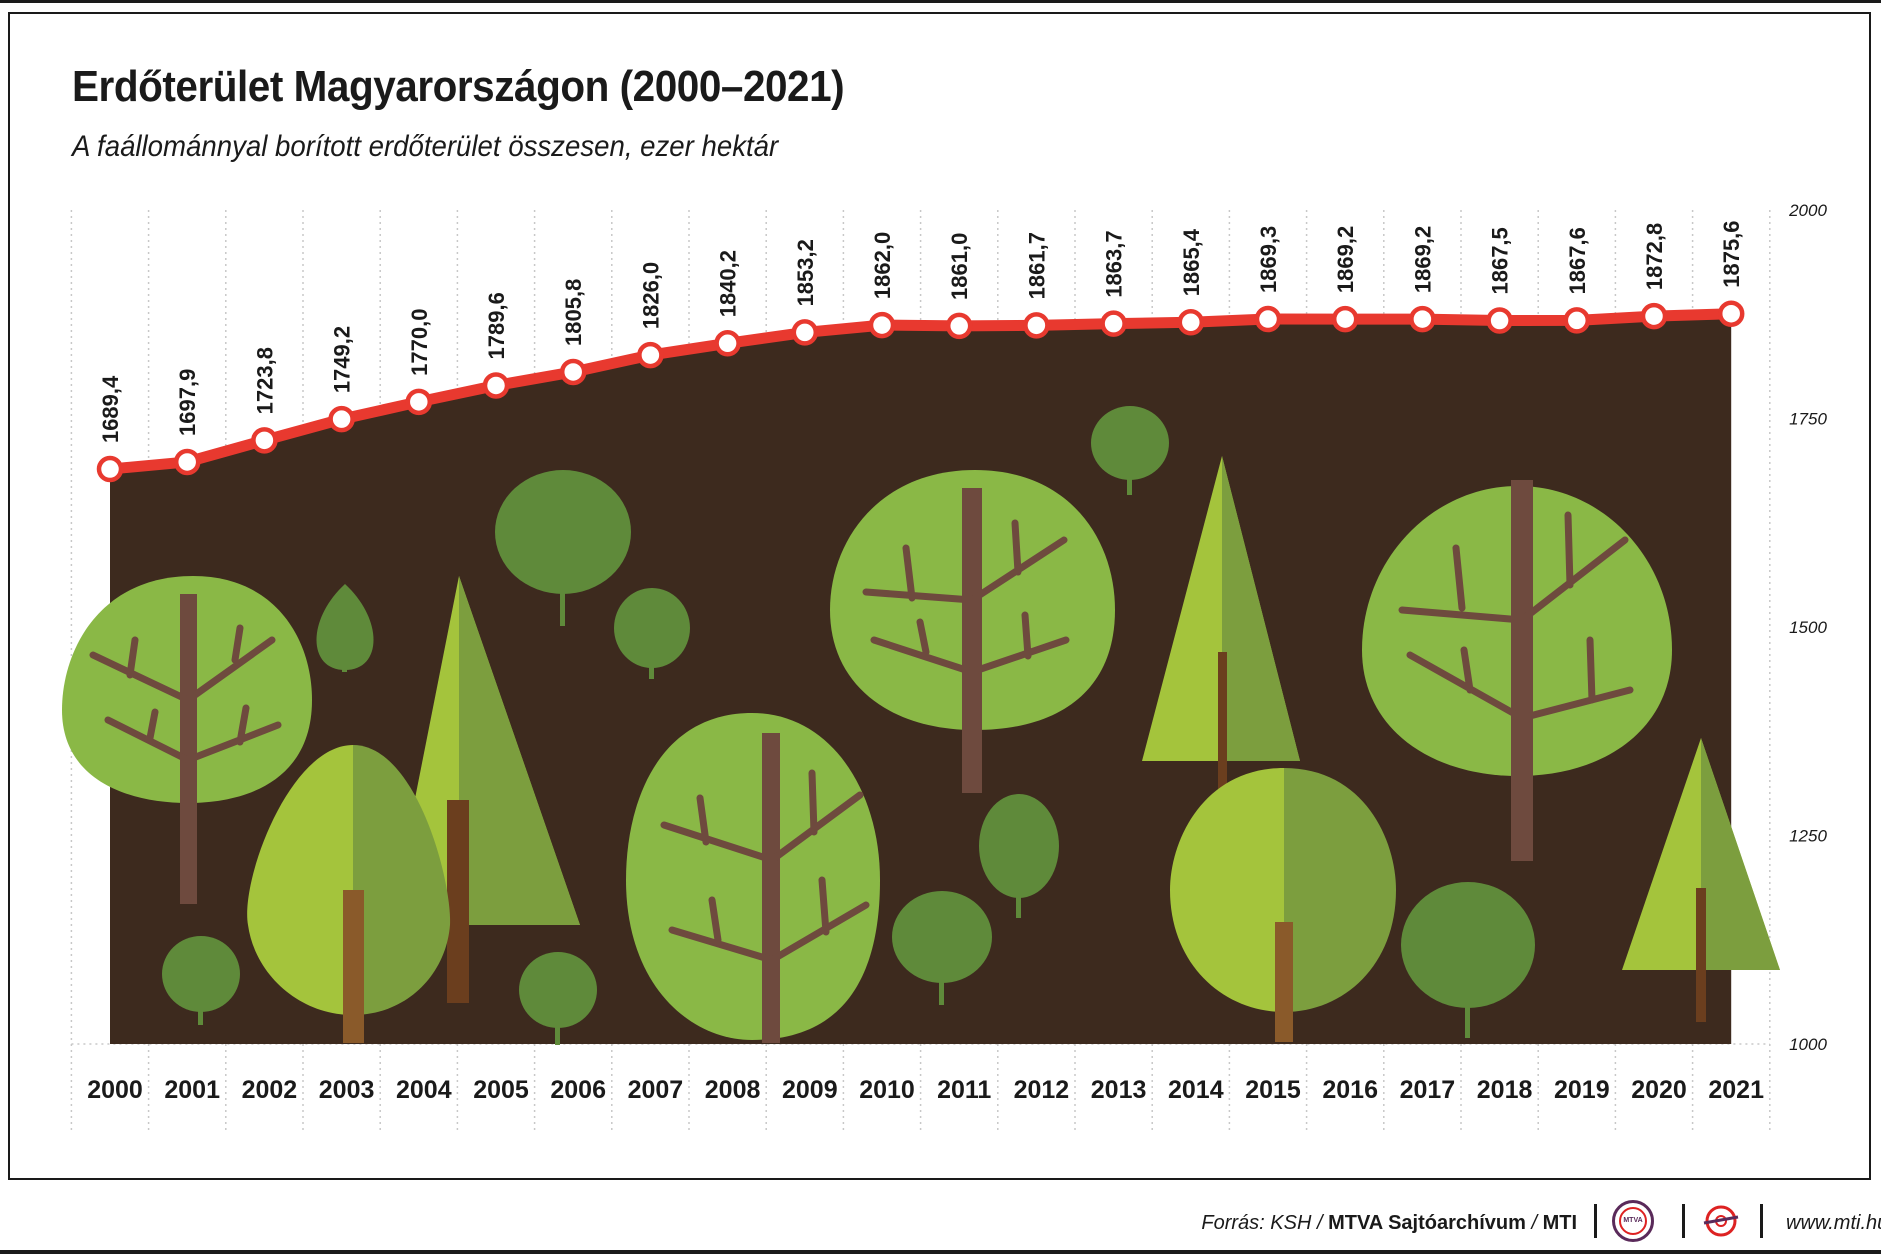  I want to click on source-prefix: Forrás: KSH /, so click(1265, 1223).